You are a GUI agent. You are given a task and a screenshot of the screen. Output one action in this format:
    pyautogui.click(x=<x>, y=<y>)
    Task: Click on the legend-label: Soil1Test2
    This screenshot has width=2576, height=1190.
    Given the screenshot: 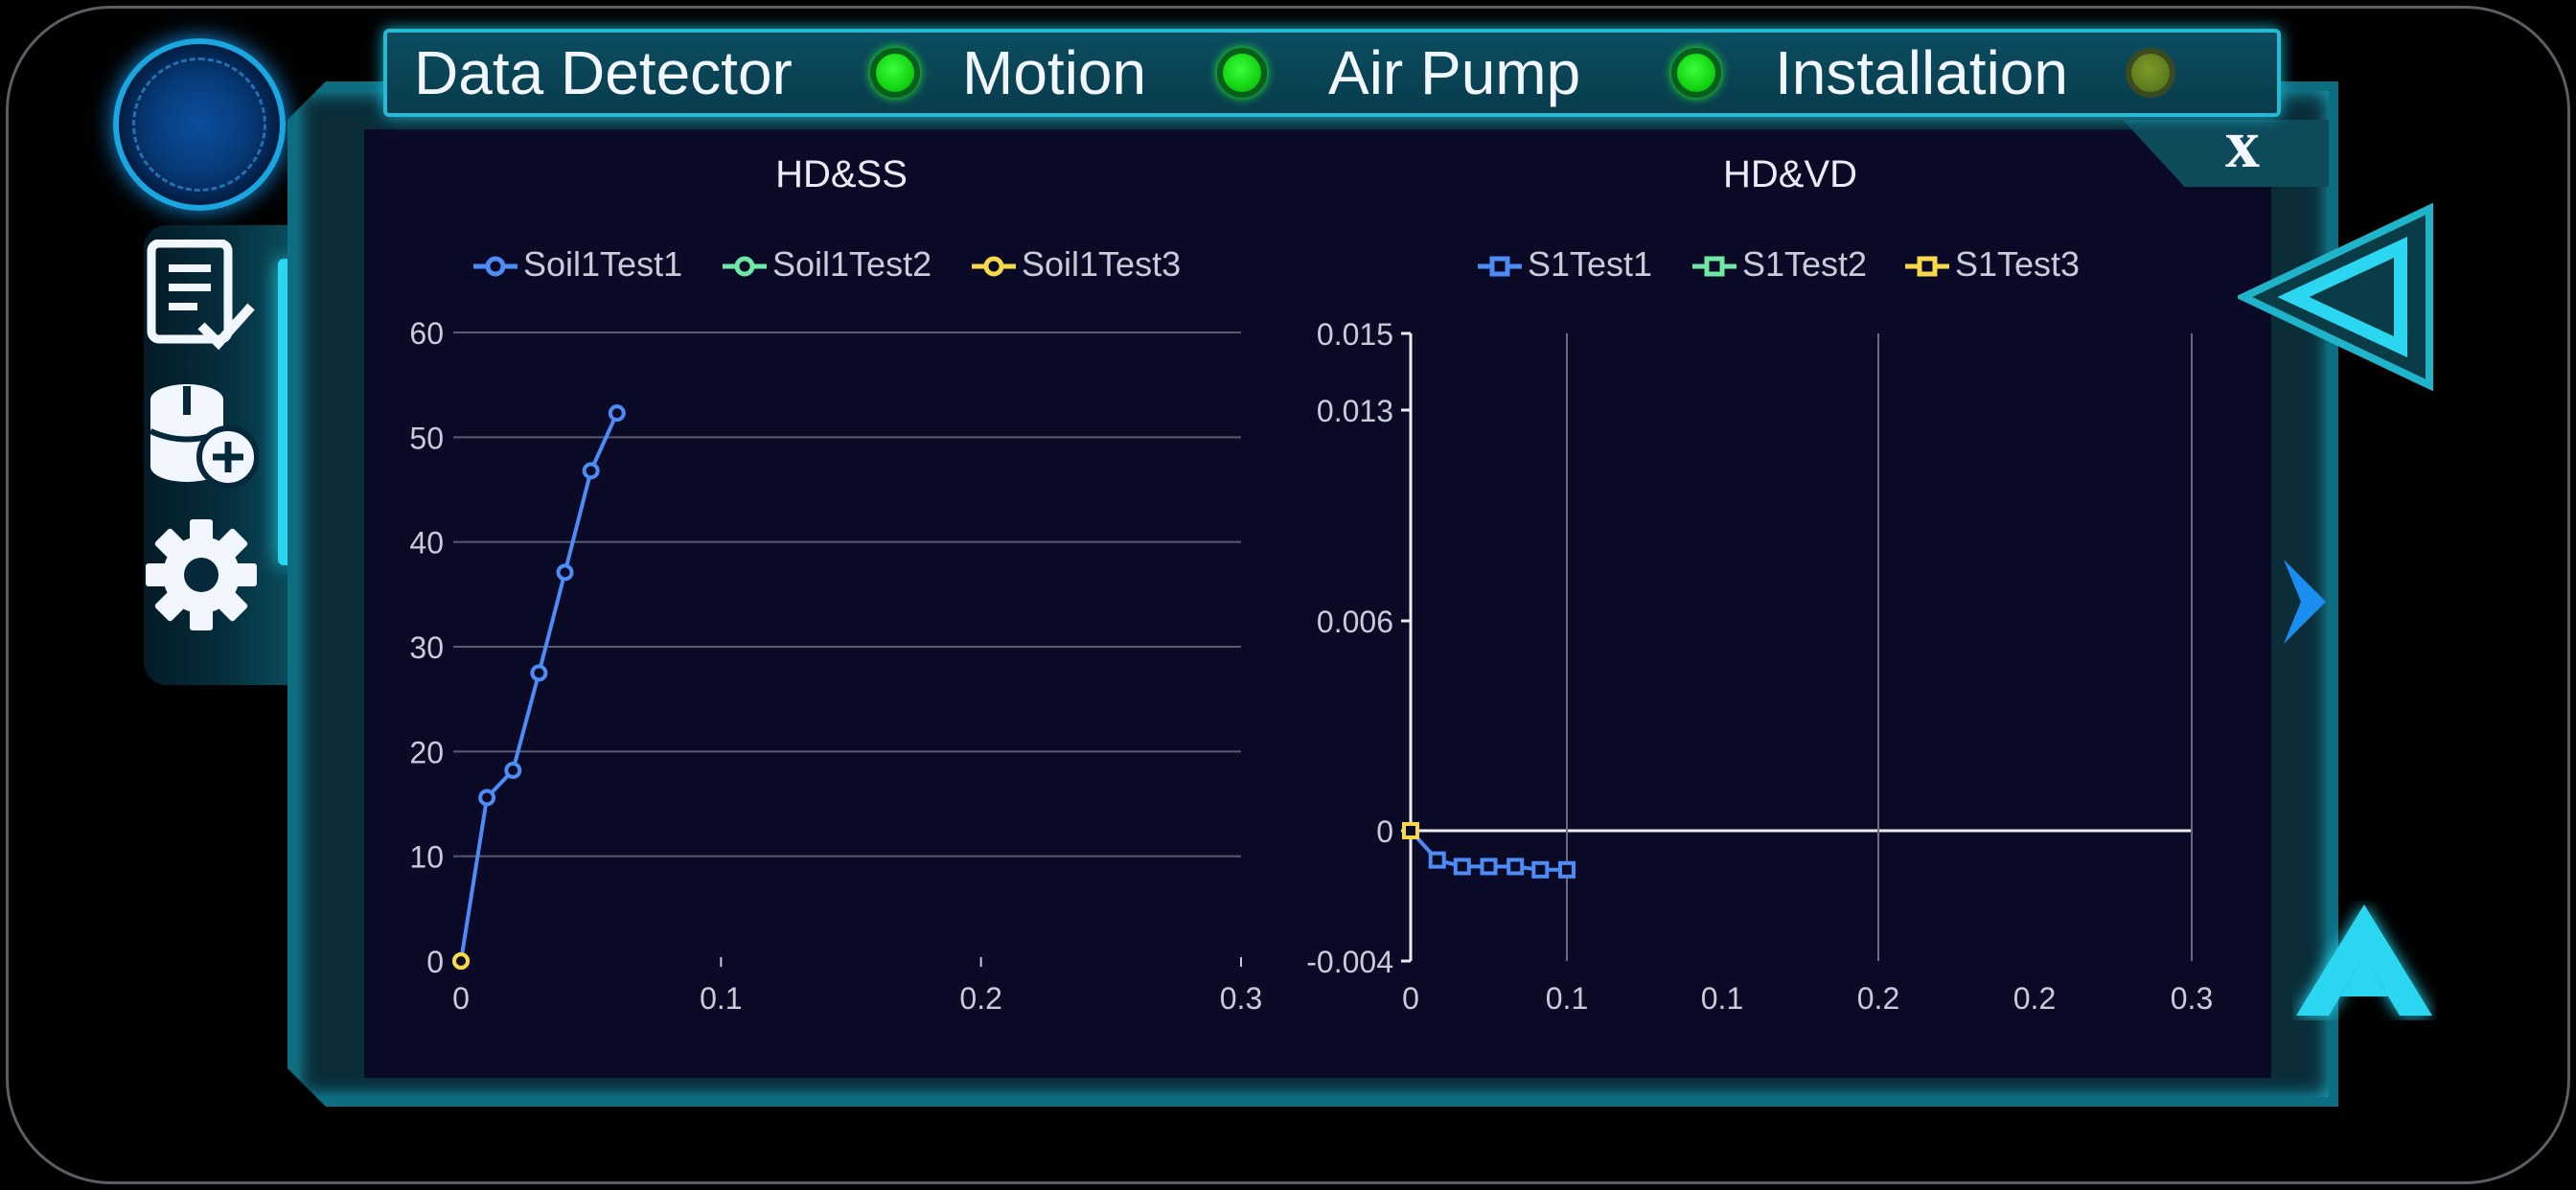 What is the action you would take?
    pyautogui.click(x=852, y=264)
    